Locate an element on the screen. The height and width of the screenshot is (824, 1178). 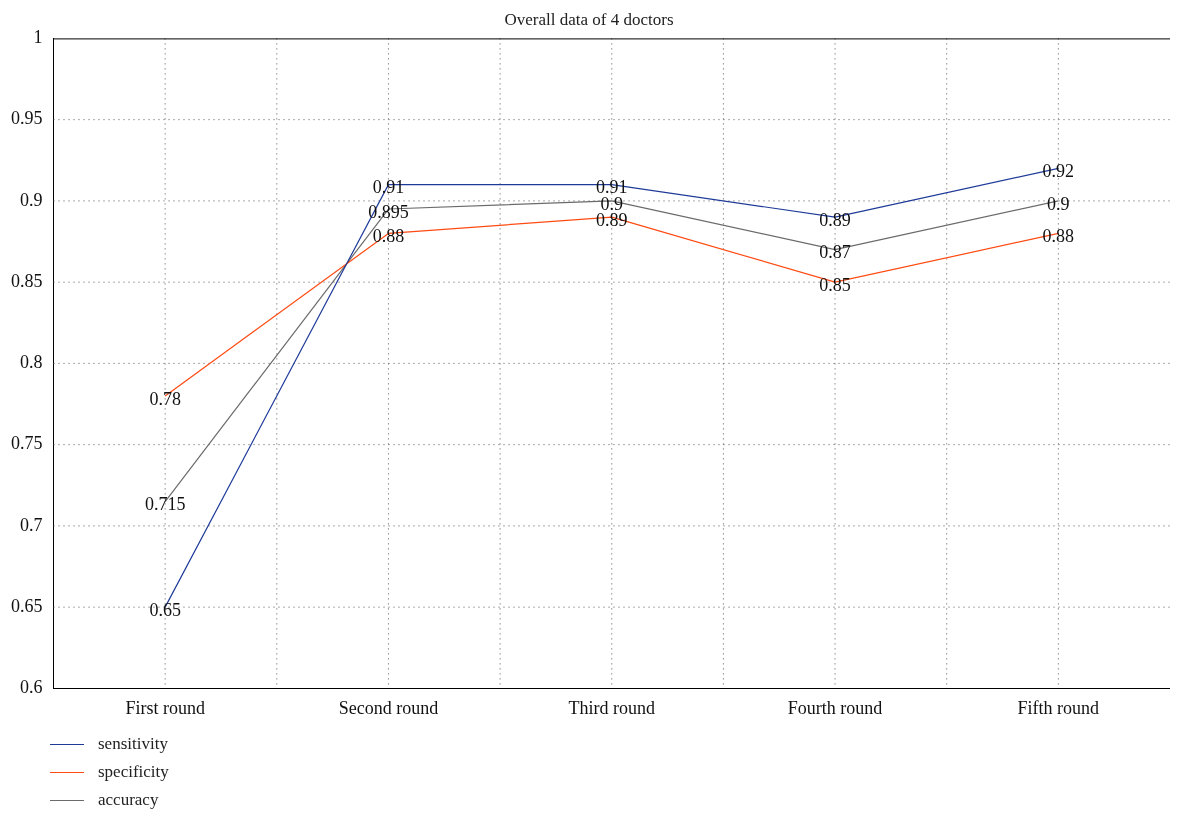
data-label: 0.78 is located at coordinates (165, 398).